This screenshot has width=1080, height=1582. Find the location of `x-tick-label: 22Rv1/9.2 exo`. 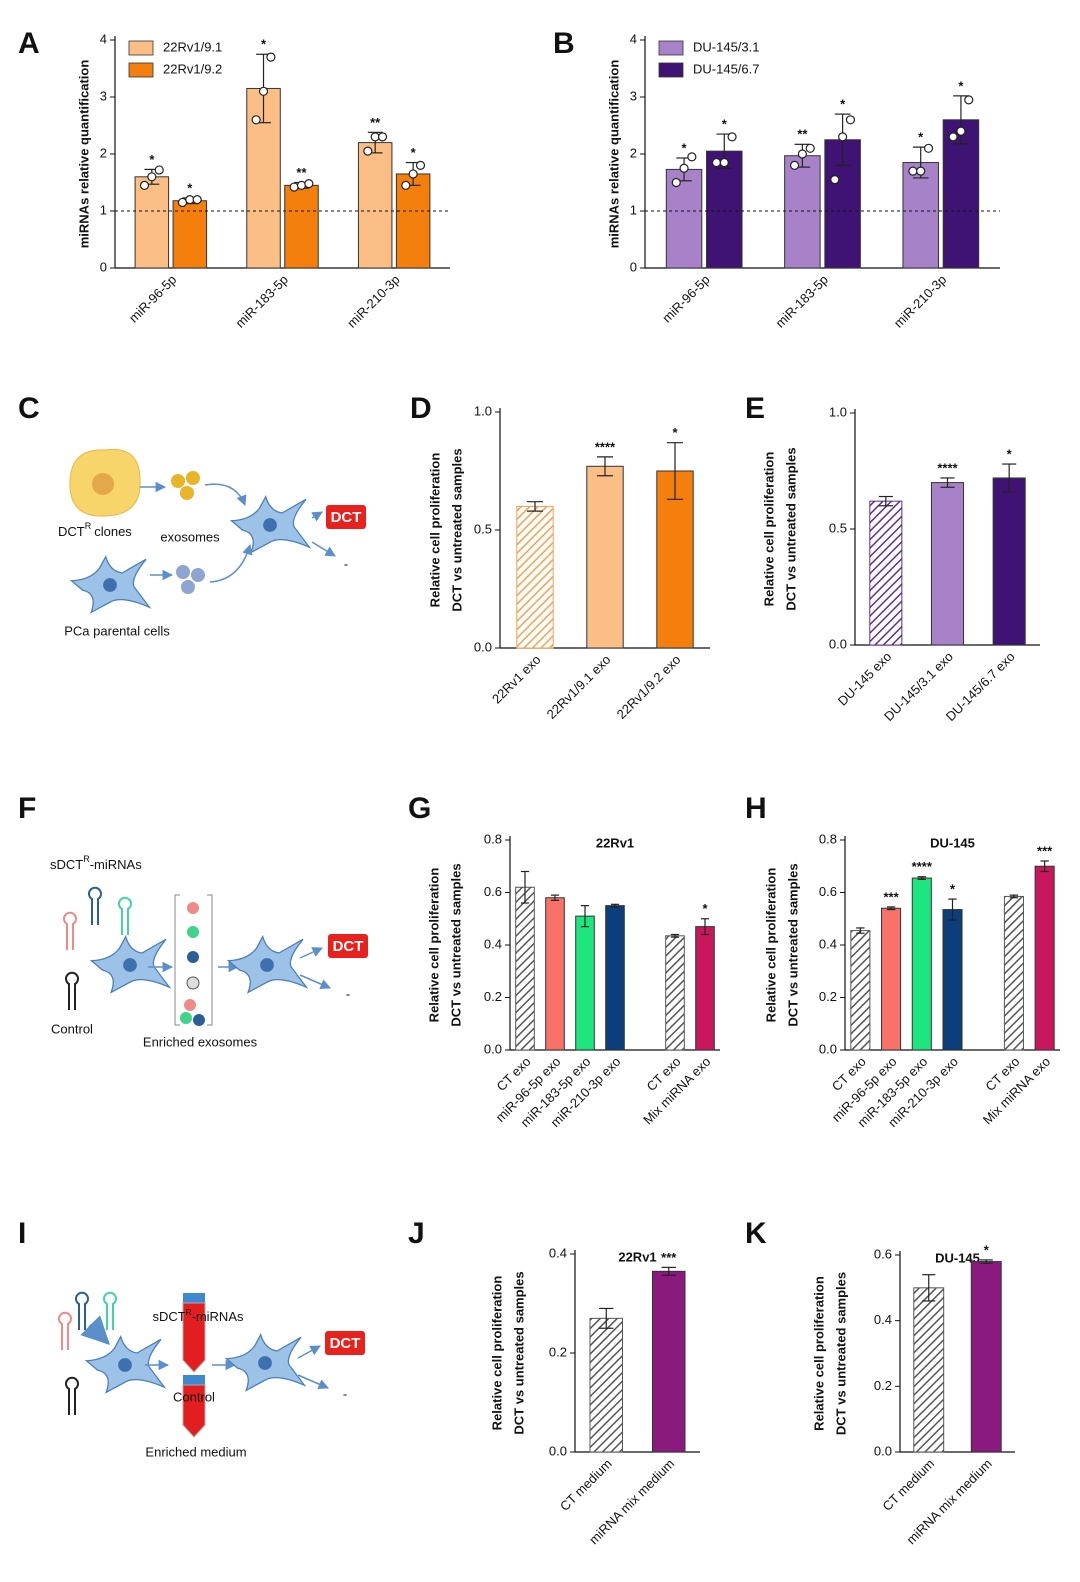

x-tick-label: 22Rv1/9.2 exo is located at coordinates (649, 687).